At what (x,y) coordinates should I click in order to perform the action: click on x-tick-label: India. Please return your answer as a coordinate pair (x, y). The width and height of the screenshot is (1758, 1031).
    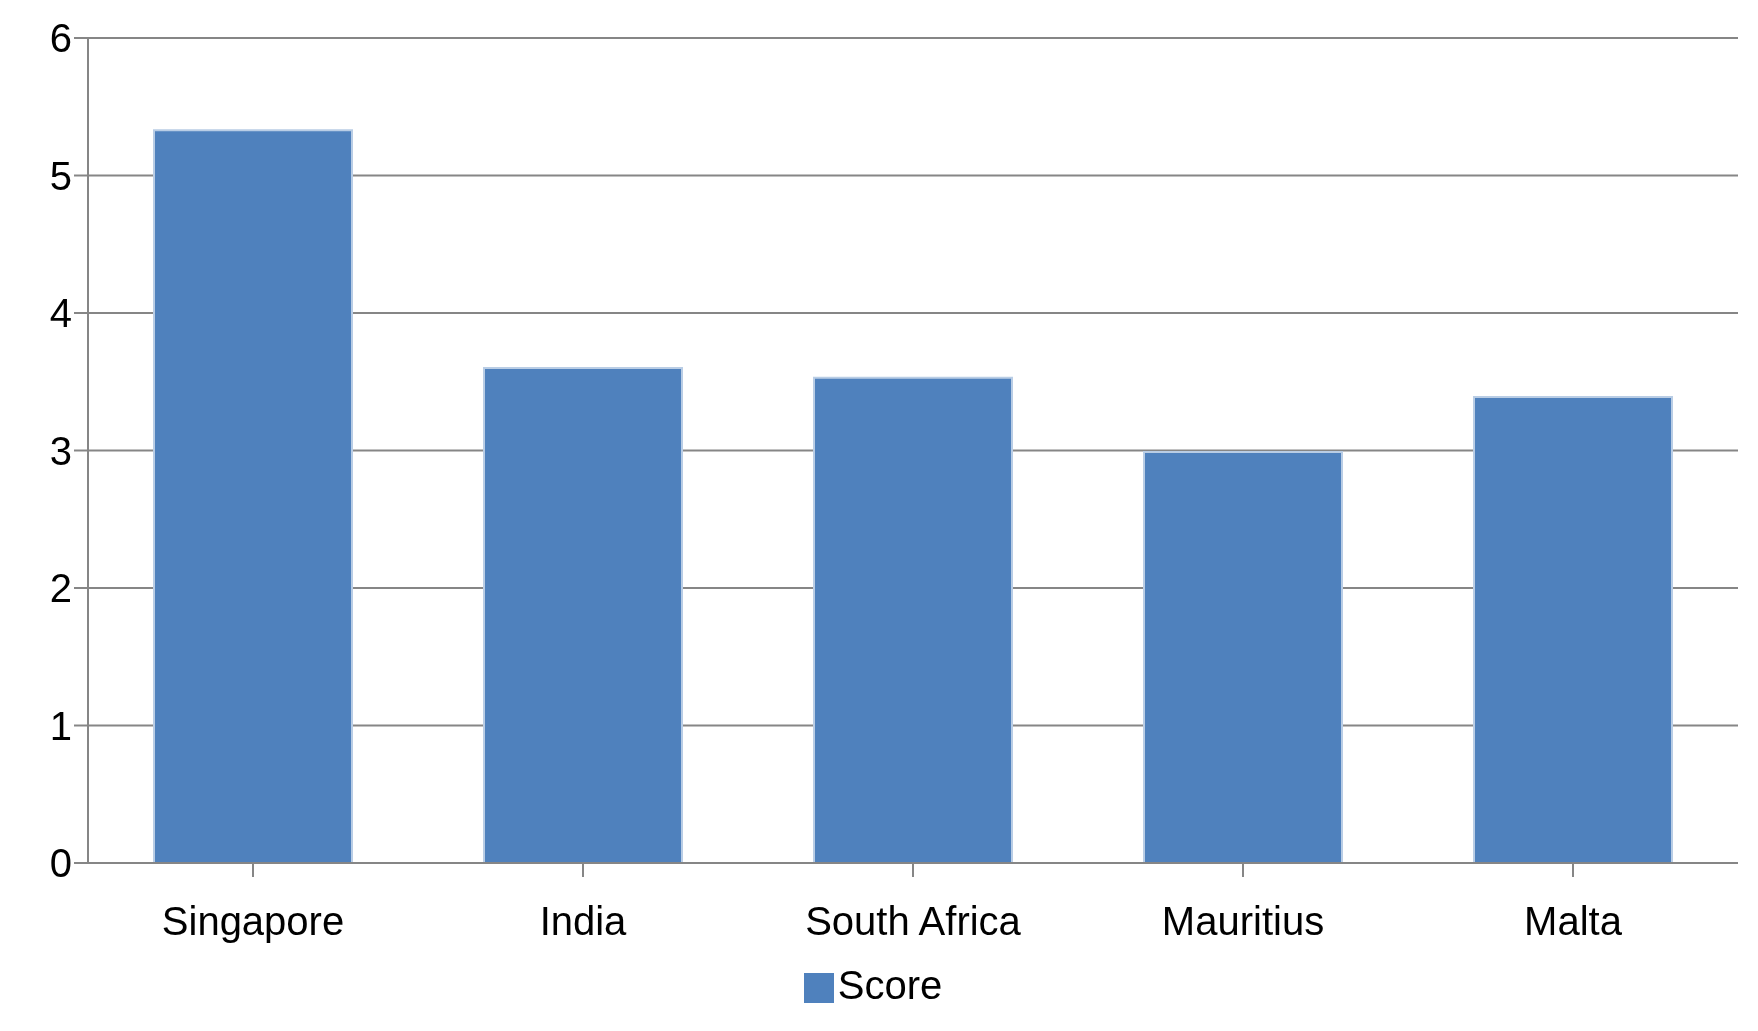
    Looking at the image, I should click on (583, 921).